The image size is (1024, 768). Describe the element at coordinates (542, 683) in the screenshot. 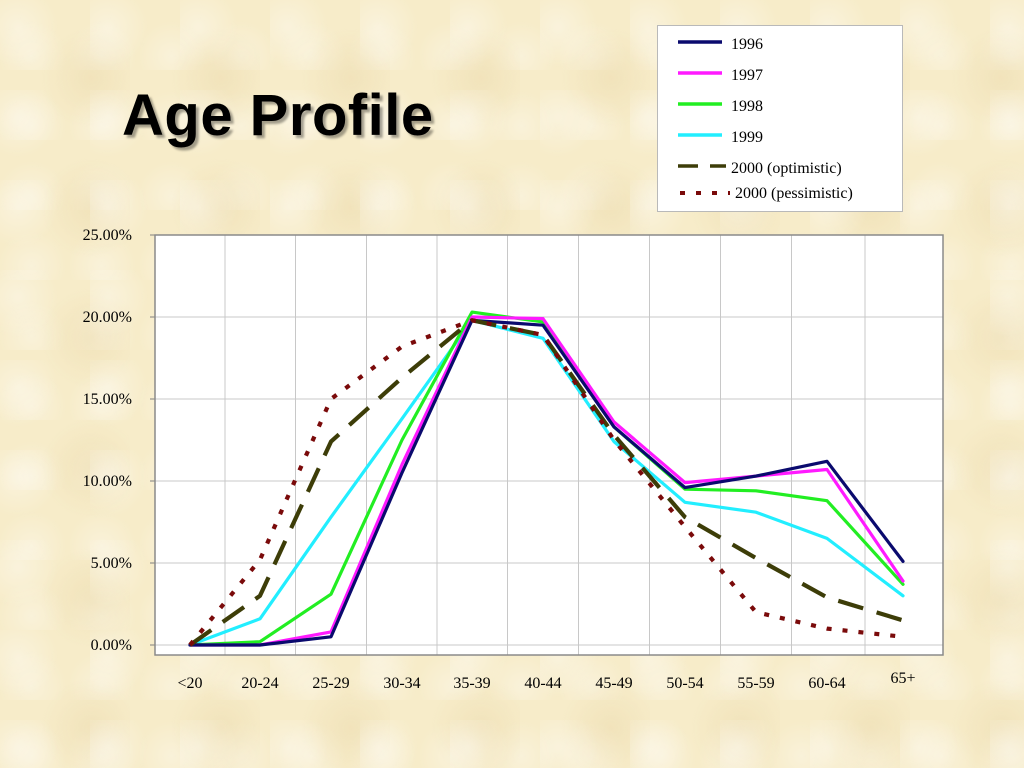

I see `x-tick-label: 40-44` at that location.